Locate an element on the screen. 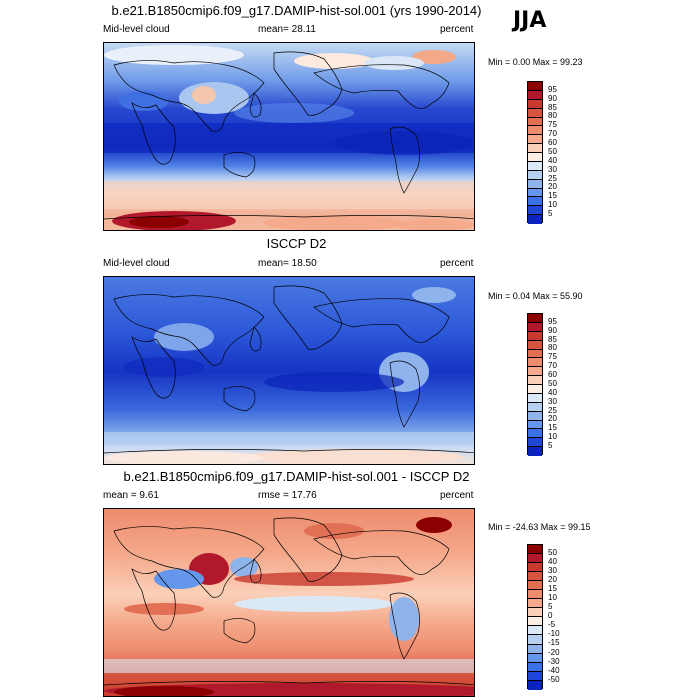  mean-label: mean = 9.61 is located at coordinates (131, 495).